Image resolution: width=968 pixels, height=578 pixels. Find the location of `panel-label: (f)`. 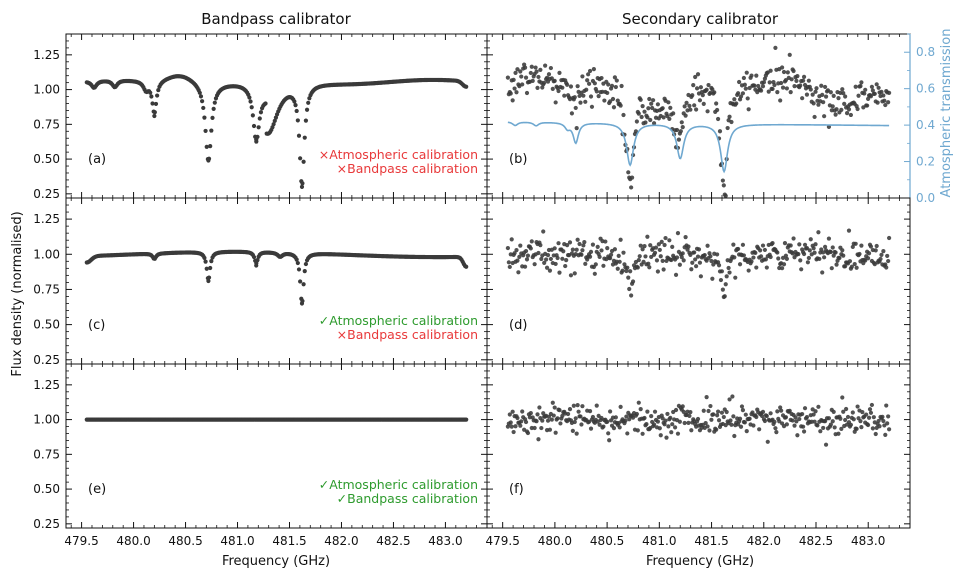

panel-label: (f) is located at coordinates (516, 489).